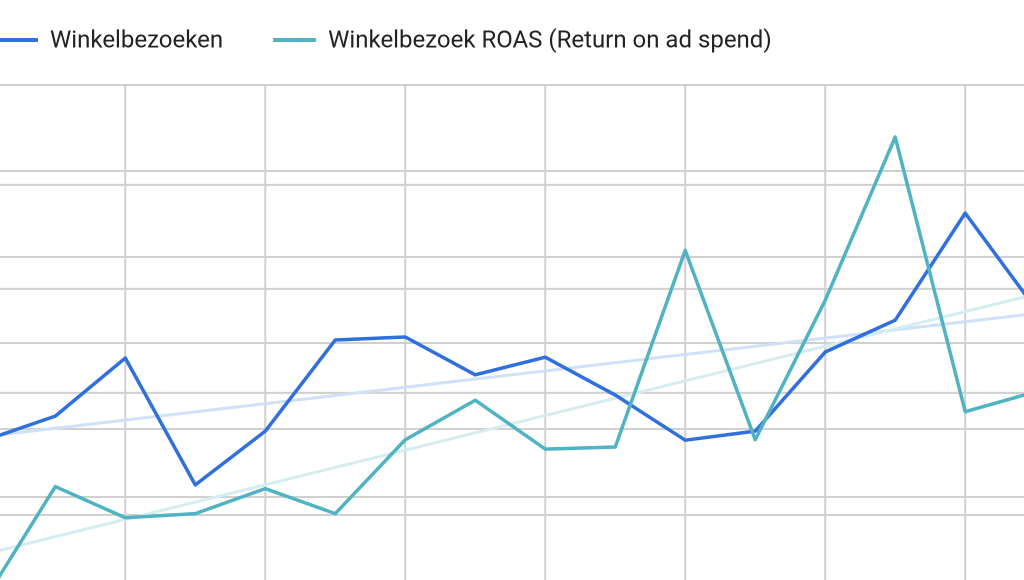 Image resolution: width=1024 pixels, height=580 pixels. What do you see at coordinates (550, 39) in the screenshot?
I see `legend-label: Winkelbezoek ROAS (Return on ad spend)` at bounding box center [550, 39].